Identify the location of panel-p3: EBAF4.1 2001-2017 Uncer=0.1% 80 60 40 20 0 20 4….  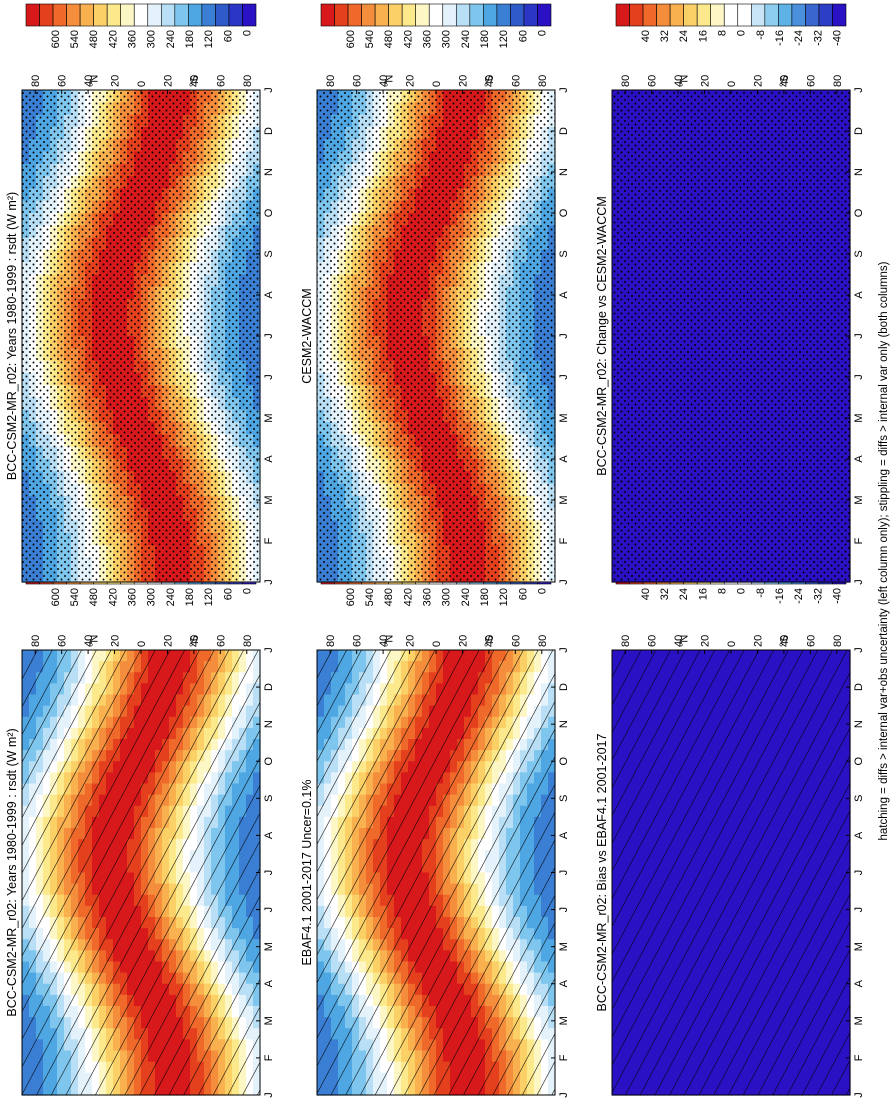
(435, 829).